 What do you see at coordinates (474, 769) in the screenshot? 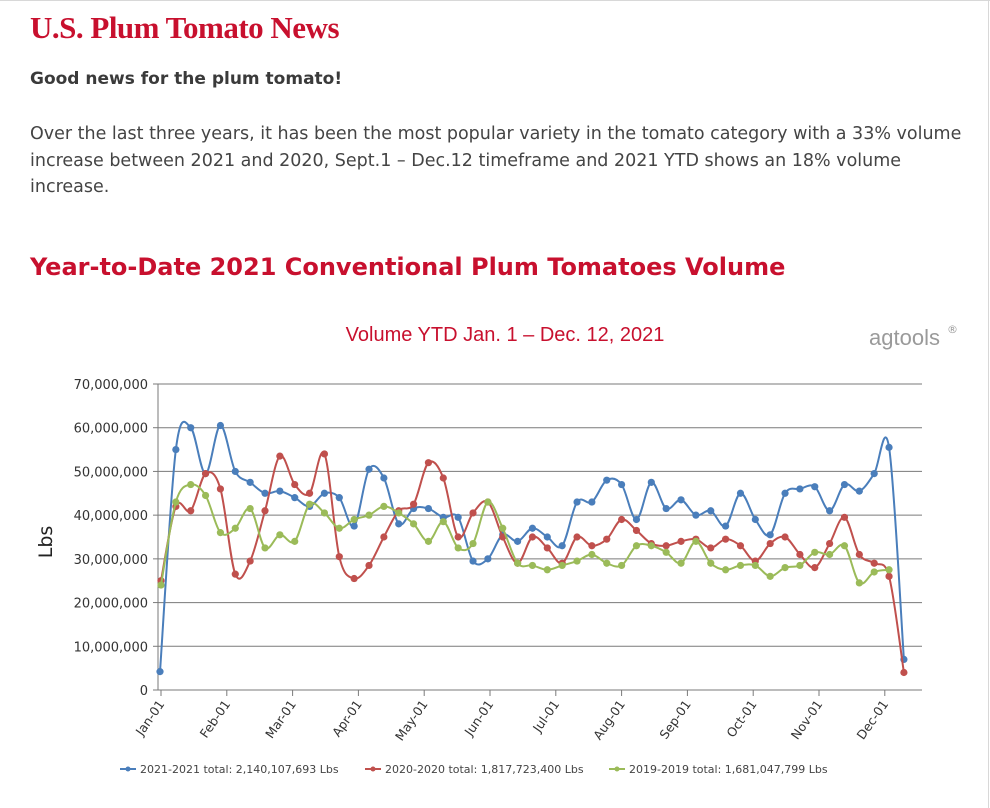
I see `legend-item-2020: 2020-2020 total: 1,817,723,400 Lbs` at bounding box center [474, 769].